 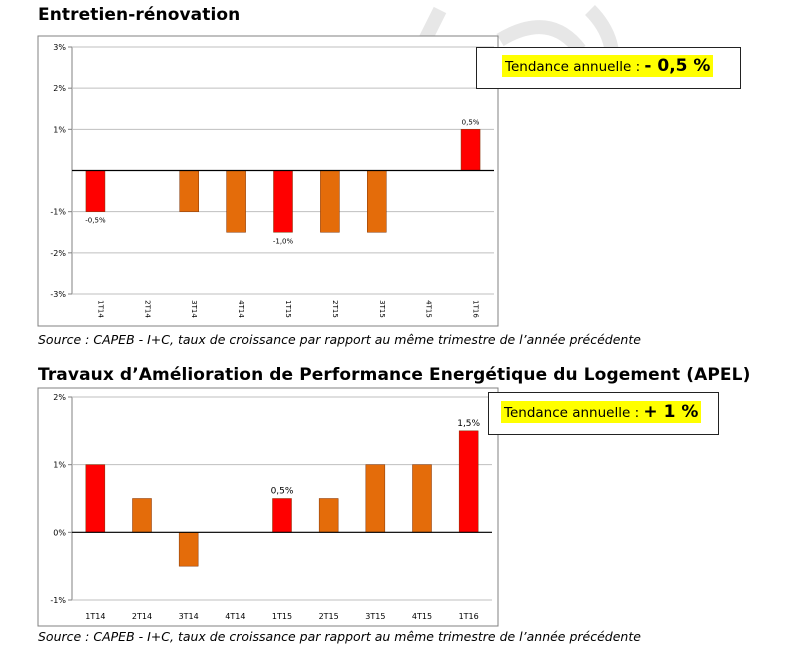 I want to click on chart2-category-label: 1T14, so click(x=95, y=616).